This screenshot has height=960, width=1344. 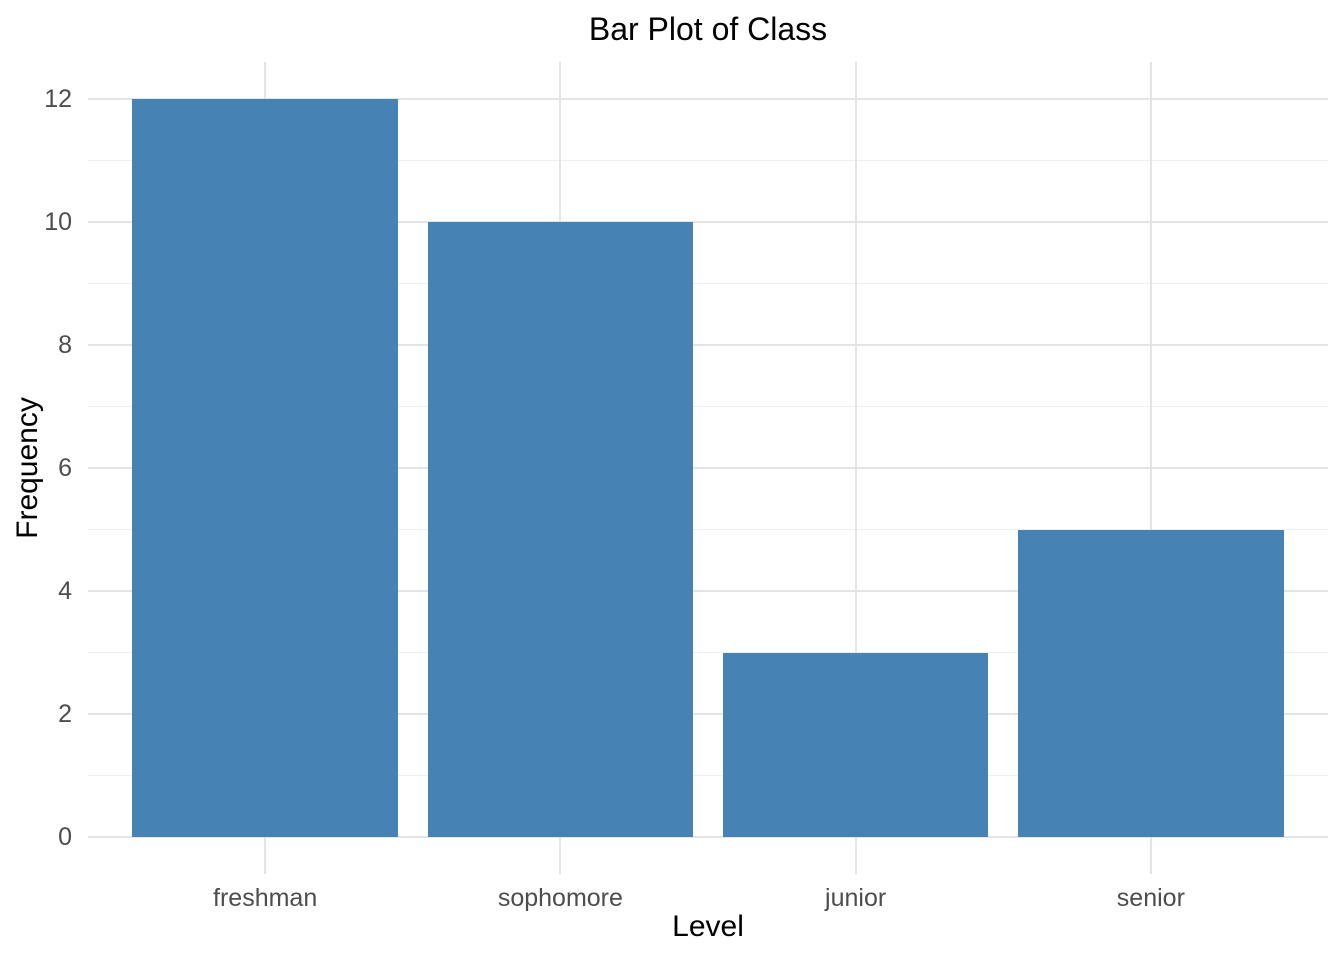 I want to click on y-tick-label-10: 10, so click(x=58, y=221).